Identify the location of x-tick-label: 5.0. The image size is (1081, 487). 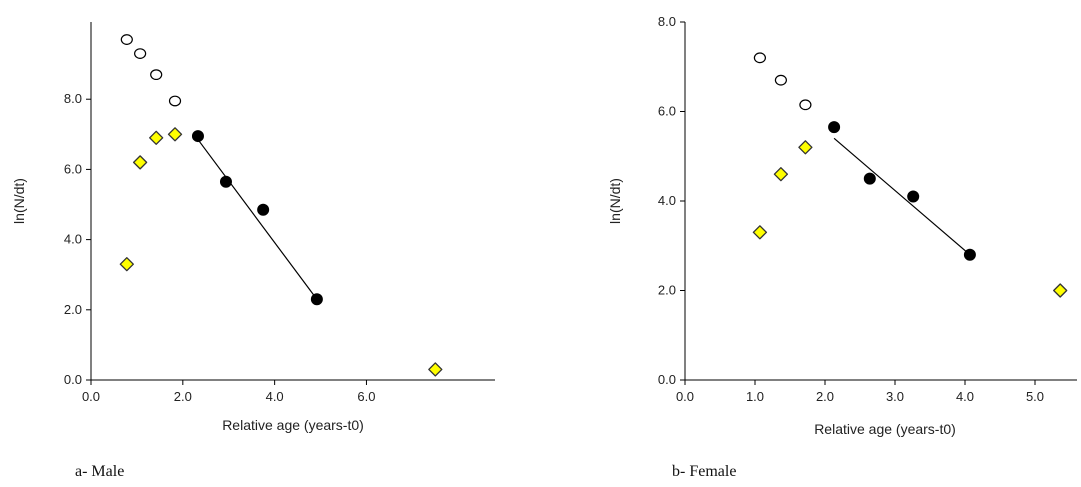
(1035, 396).